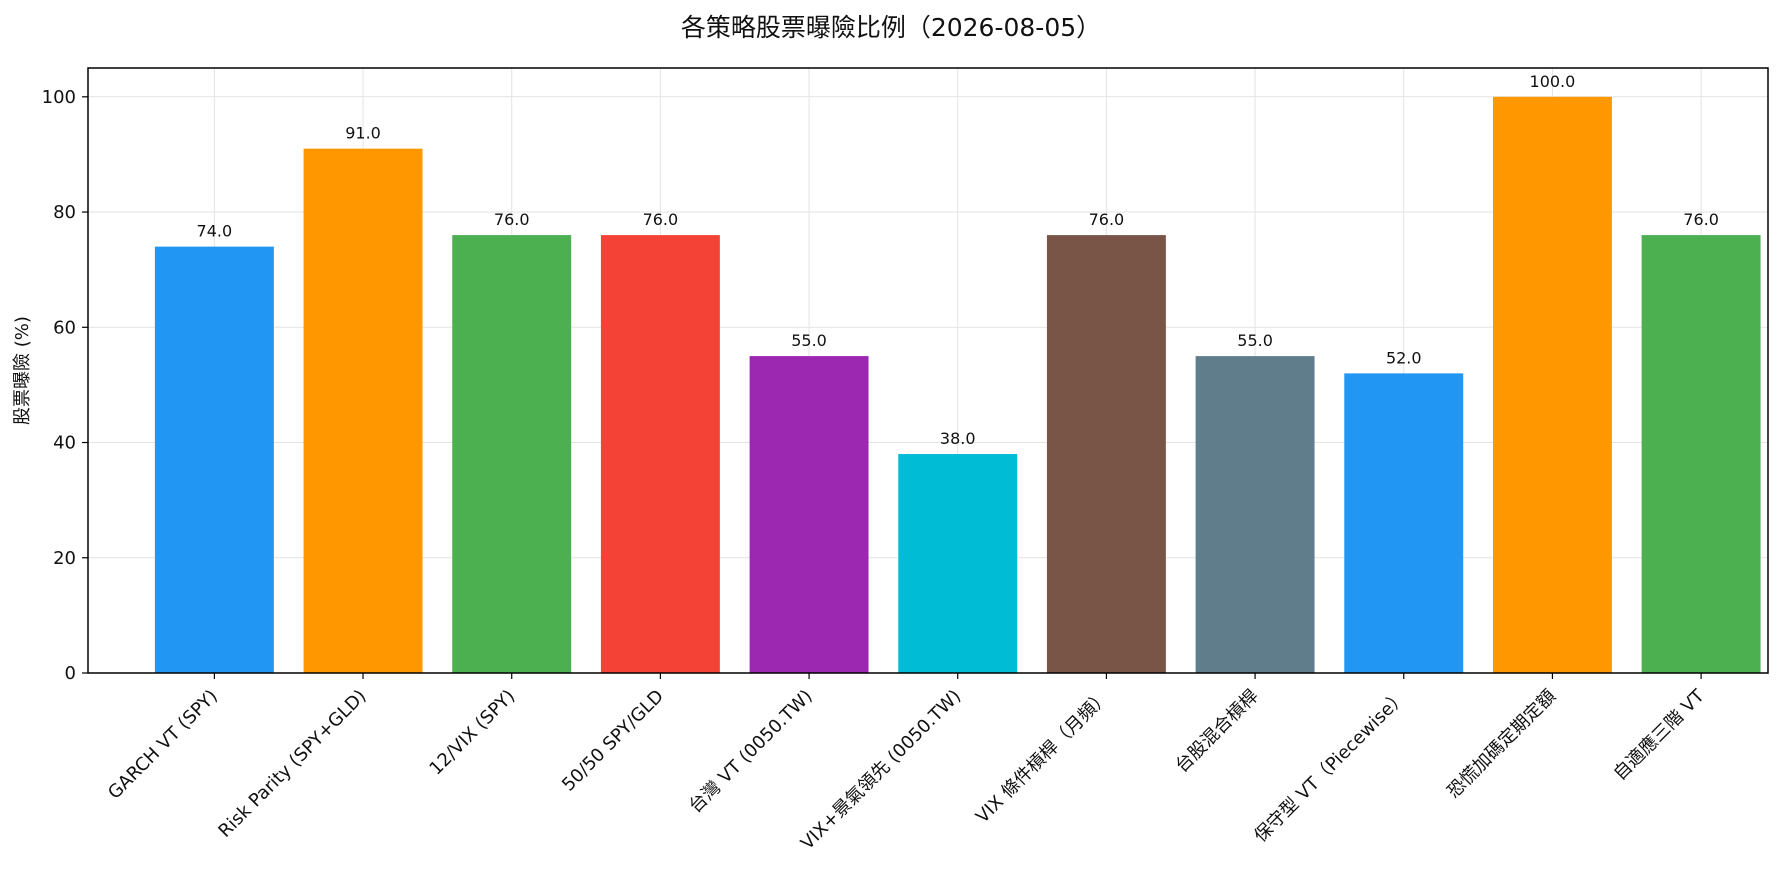 This screenshot has width=1782, height=884. What do you see at coordinates (1659, 734) in the screenshot?
I see `x-tick-label: 自適應三階 VT` at bounding box center [1659, 734].